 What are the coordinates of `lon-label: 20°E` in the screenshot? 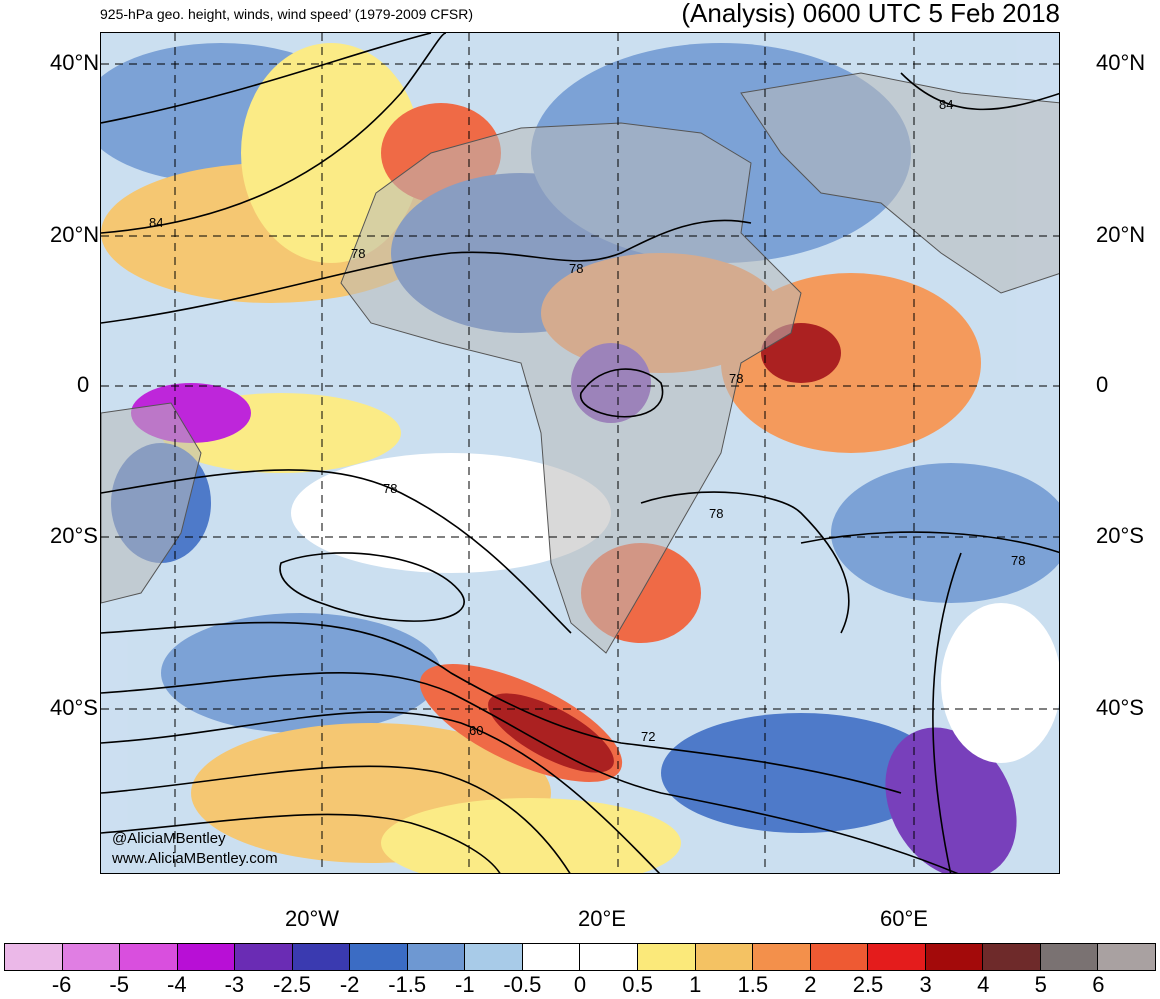 It's located at (602, 918).